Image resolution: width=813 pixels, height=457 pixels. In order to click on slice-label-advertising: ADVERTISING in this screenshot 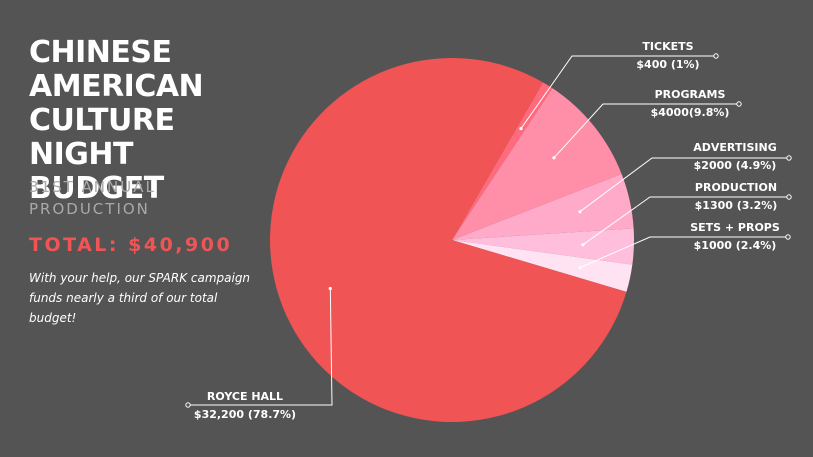, I will do `click(735, 147)`.